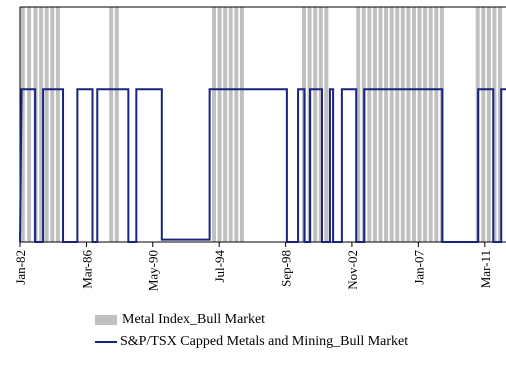 Image resolution: width=506 pixels, height=381 pixels. What do you see at coordinates (352, 270) in the screenshot?
I see `x-tick-label: Nov-02` at bounding box center [352, 270].